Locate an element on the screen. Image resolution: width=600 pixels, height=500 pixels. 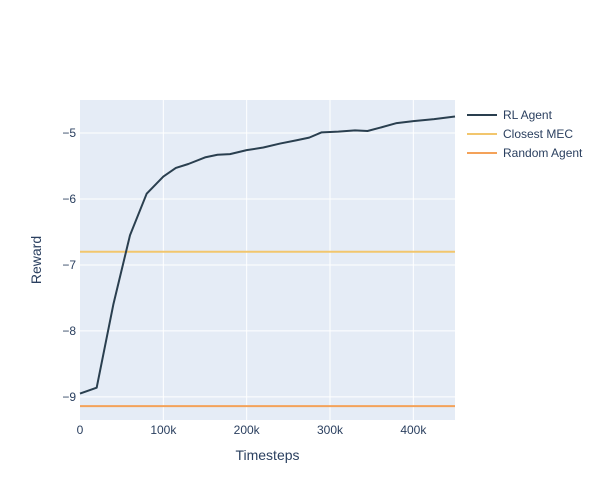
y-axis-ticks: −9 −8 −7 −6 −5 is located at coordinates (69, 265).